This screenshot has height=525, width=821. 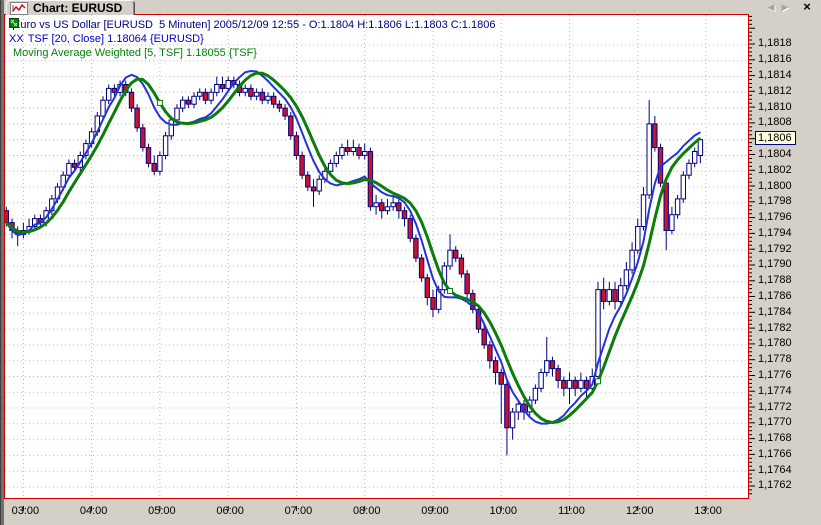 I want to click on price-axis-label: 1,1776, so click(x=775, y=374).